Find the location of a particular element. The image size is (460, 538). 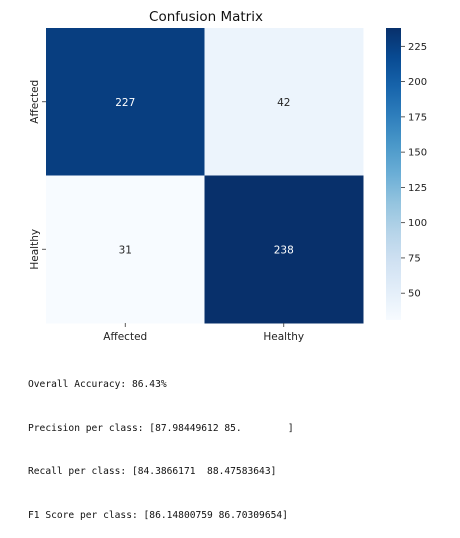

colorbar-tick-label: 225 is located at coordinates (417, 47).